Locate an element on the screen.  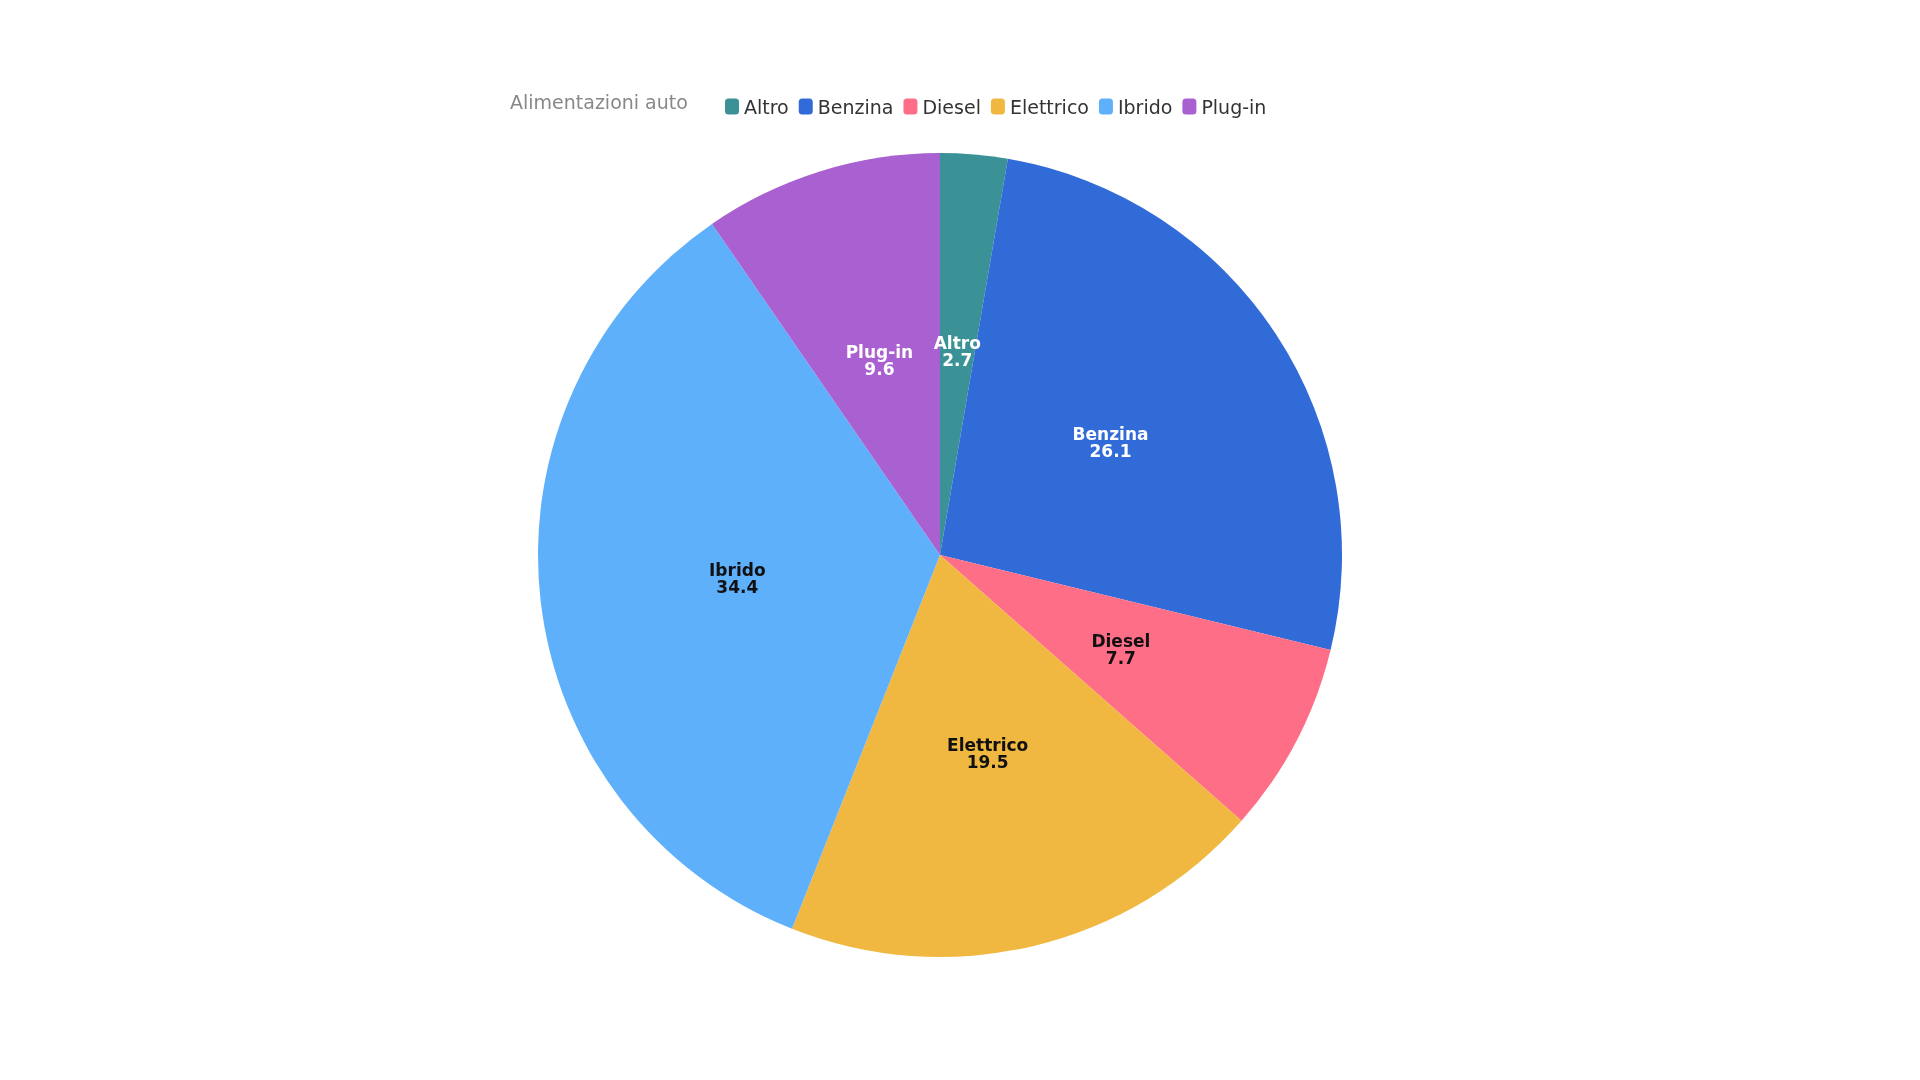
legend-label: Benzina is located at coordinates (855, 106).